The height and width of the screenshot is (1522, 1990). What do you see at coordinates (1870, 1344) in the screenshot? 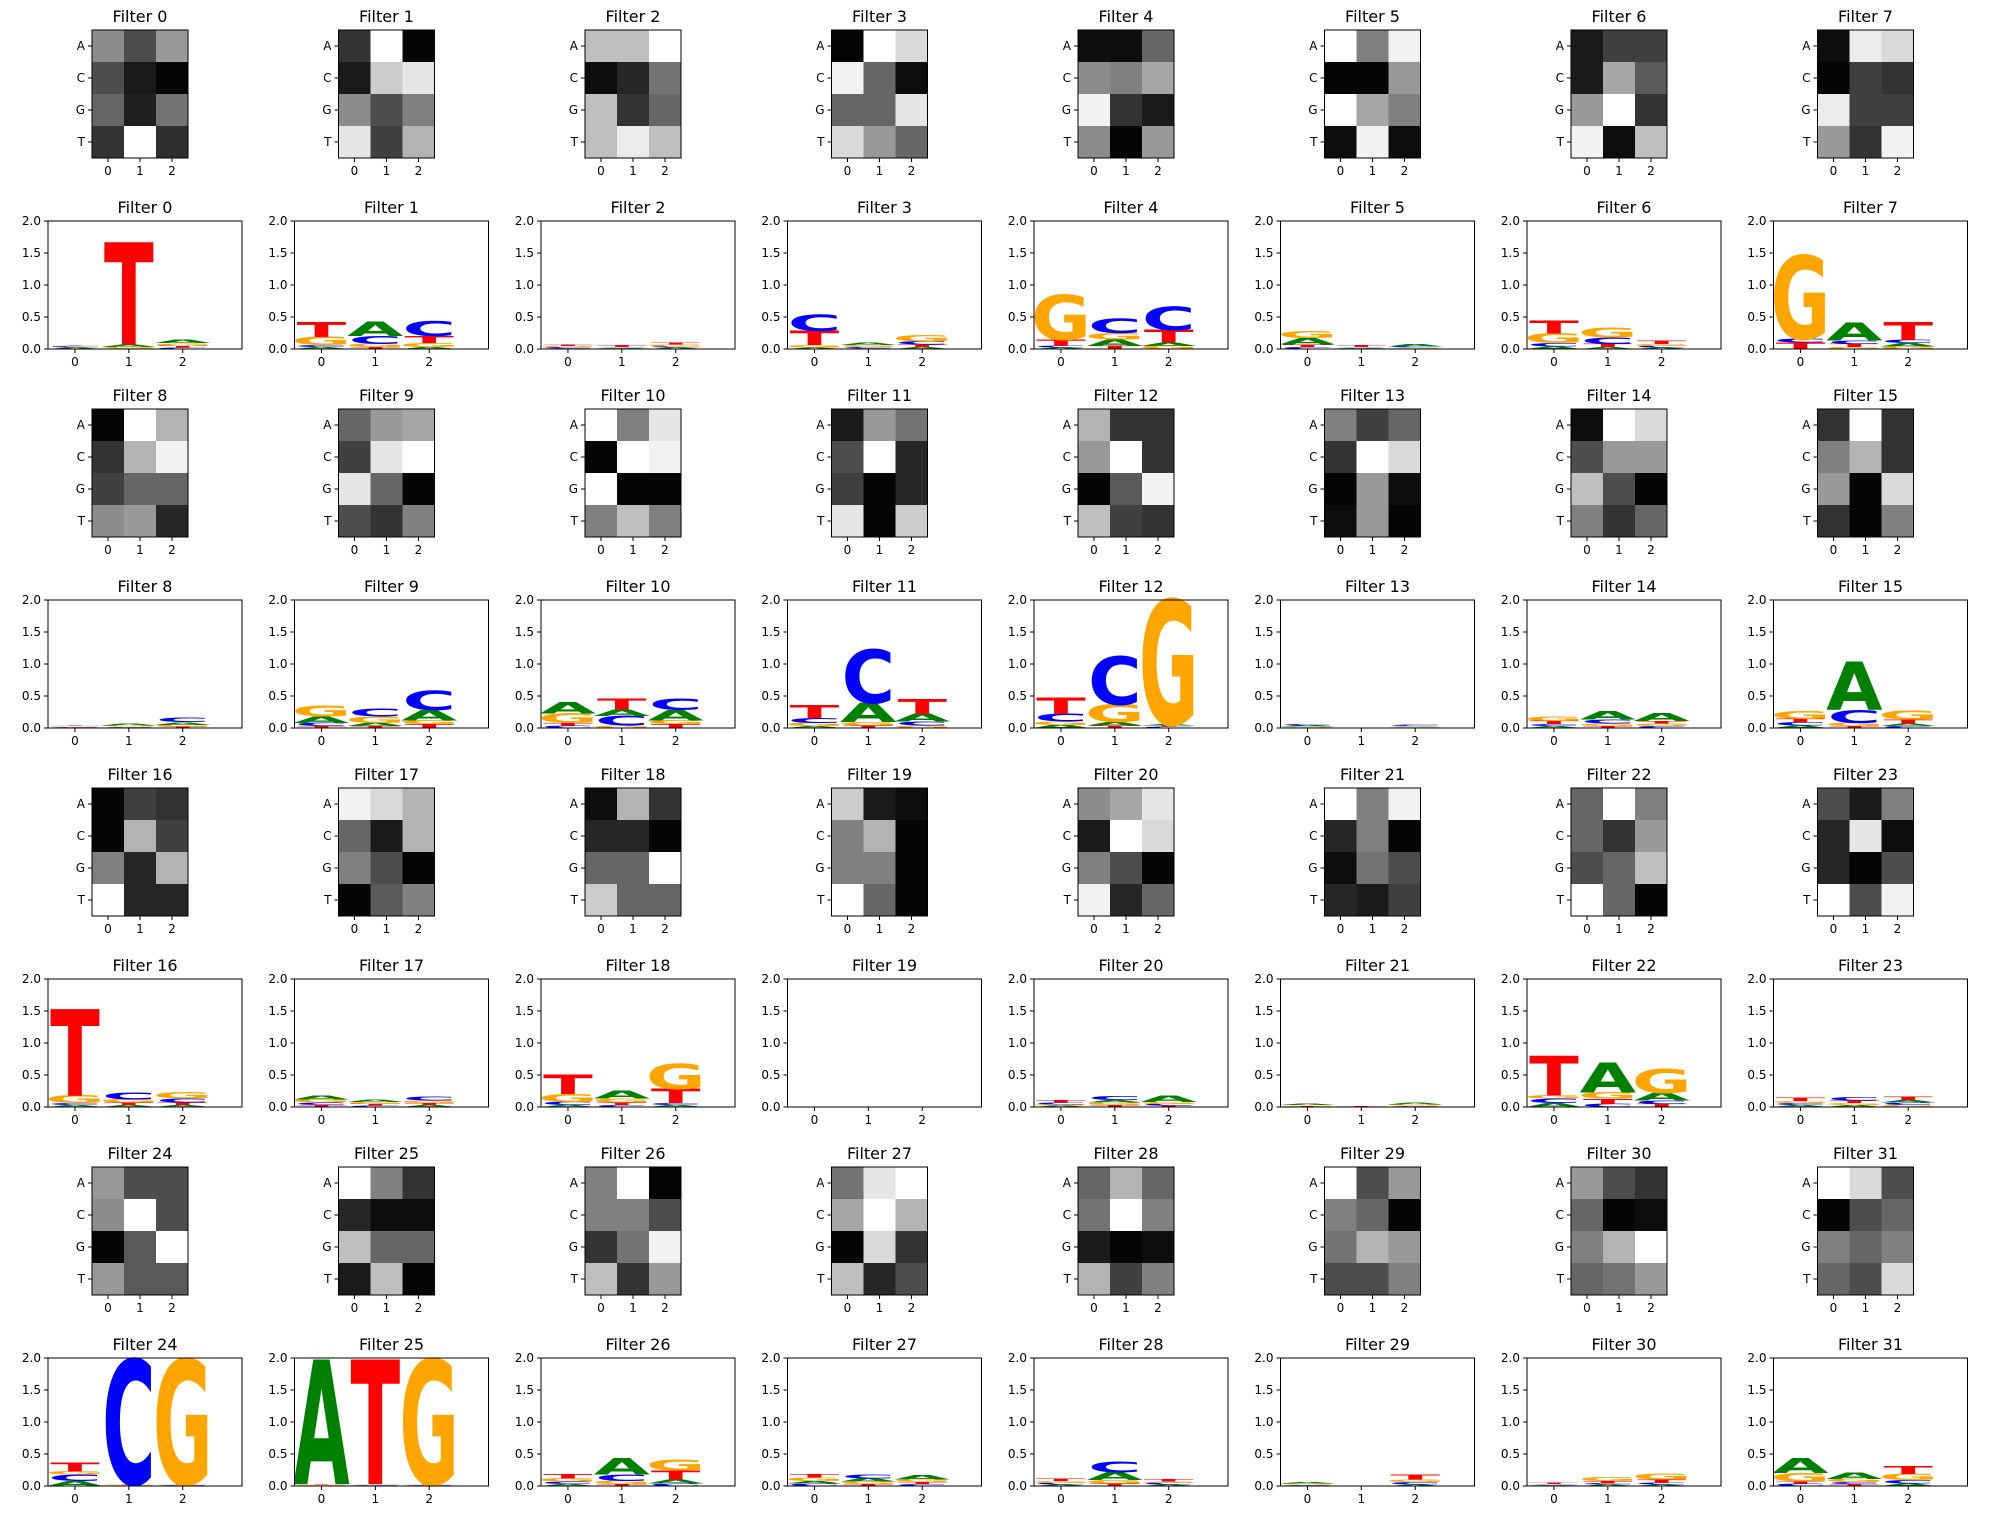
I see `logo-title: Filter 31` at bounding box center [1870, 1344].